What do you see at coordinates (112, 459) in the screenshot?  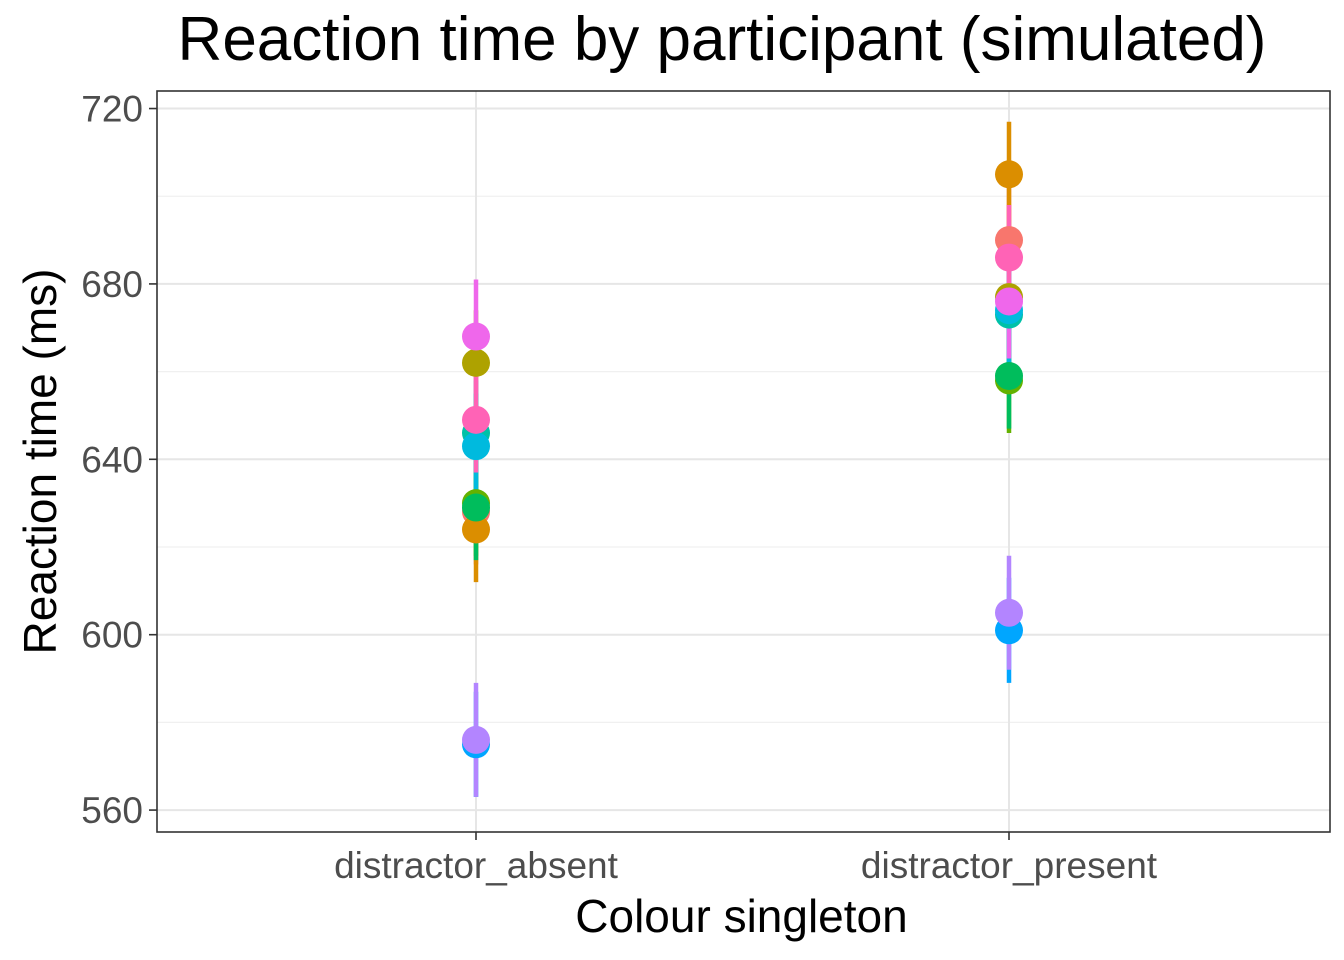 I see `y-tick-label: 640` at bounding box center [112, 459].